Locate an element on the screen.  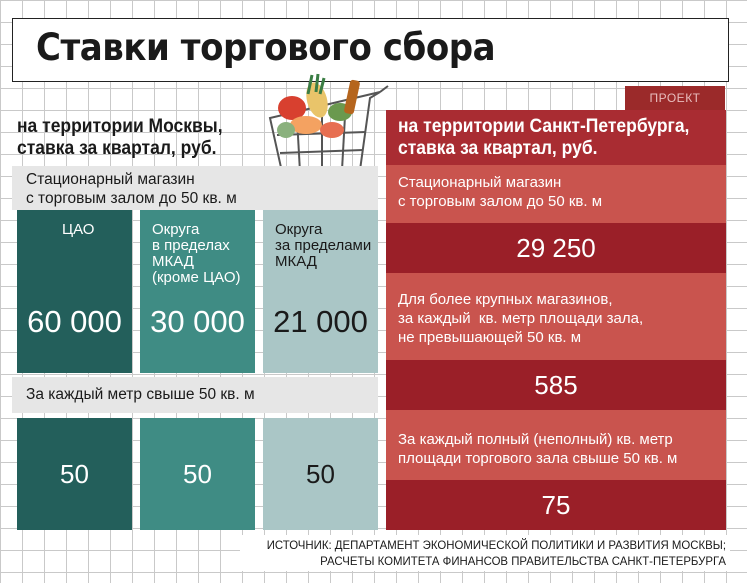
project-tab: ПРОЕКТ is located at coordinates (675, 98).